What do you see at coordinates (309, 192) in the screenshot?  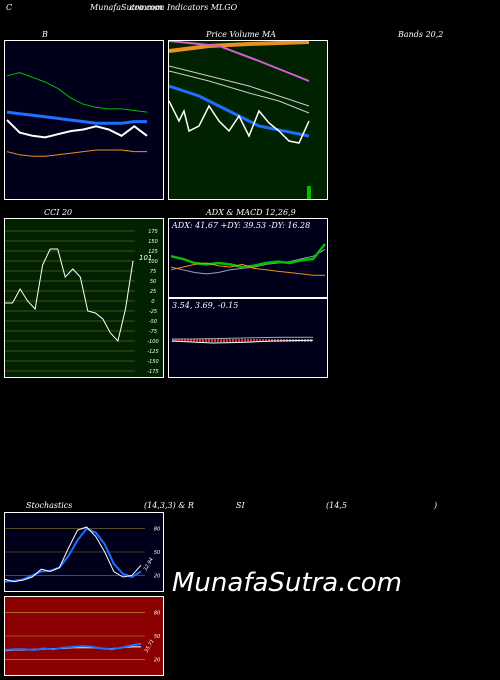 I see `ma-volume-bar` at bounding box center [309, 192].